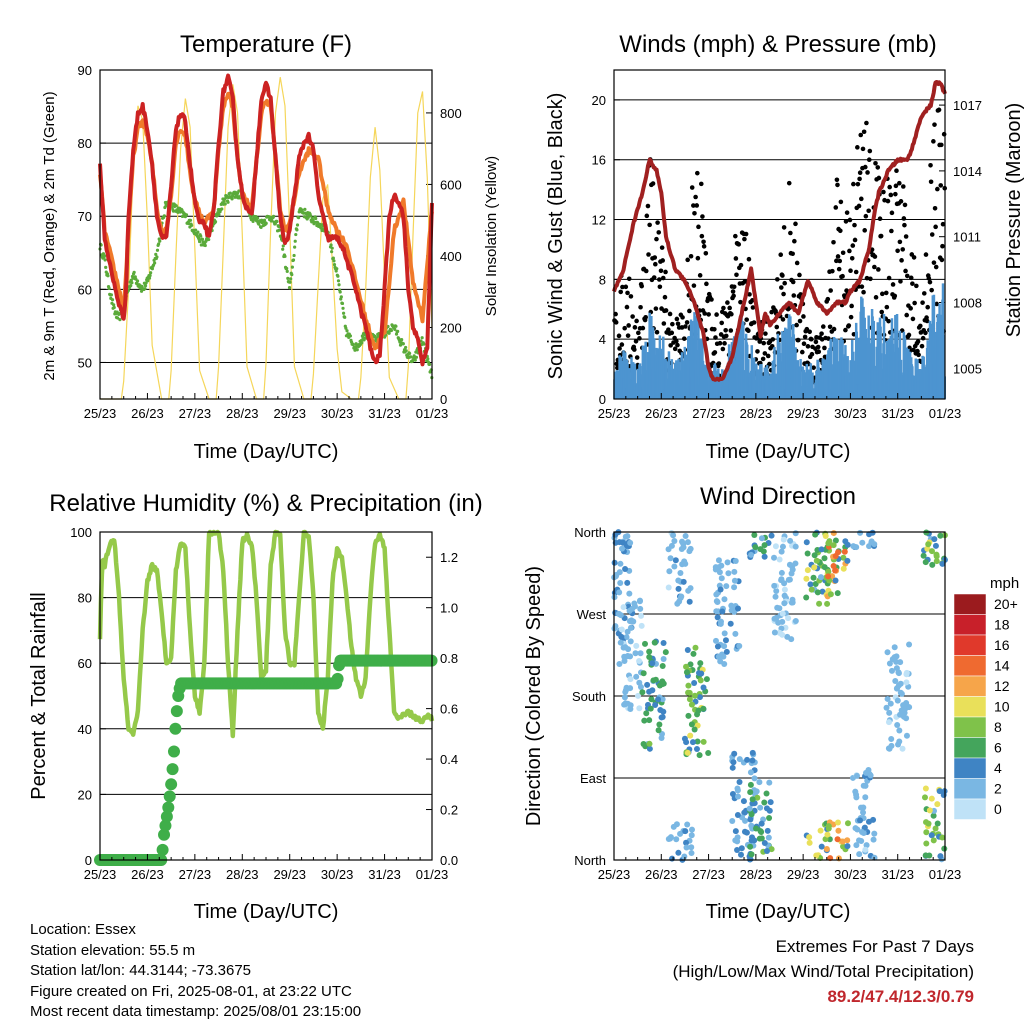 This screenshot has height=1024, width=1024. I want to click on humidity-ytick-label: 1.2, so click(449, 557).